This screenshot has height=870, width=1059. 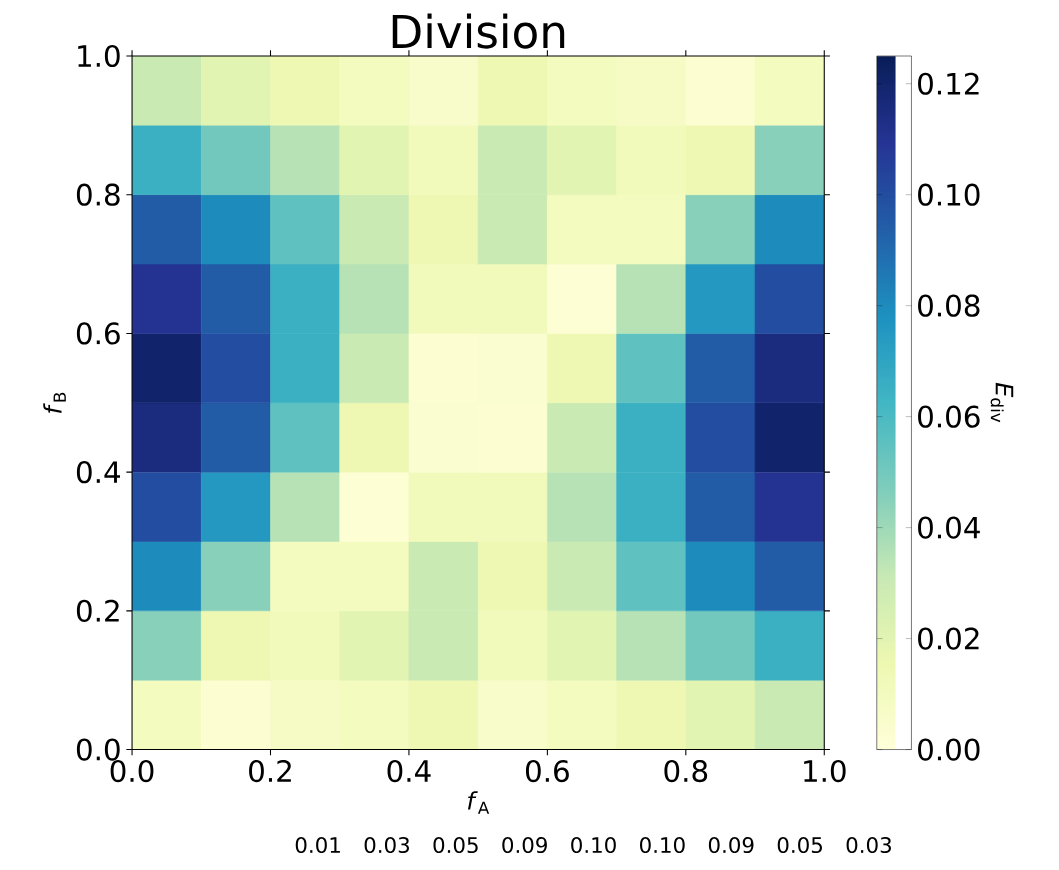 I want to click on color-bar-title: E$_{div}$, so click(x=1002, y=403).